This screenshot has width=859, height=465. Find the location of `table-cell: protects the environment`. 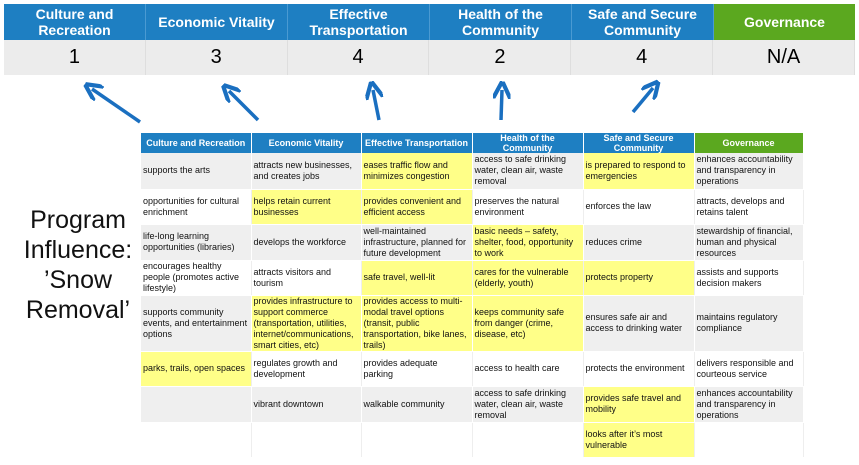

table-cell: protects the environment is located at coordinates (639, 369).